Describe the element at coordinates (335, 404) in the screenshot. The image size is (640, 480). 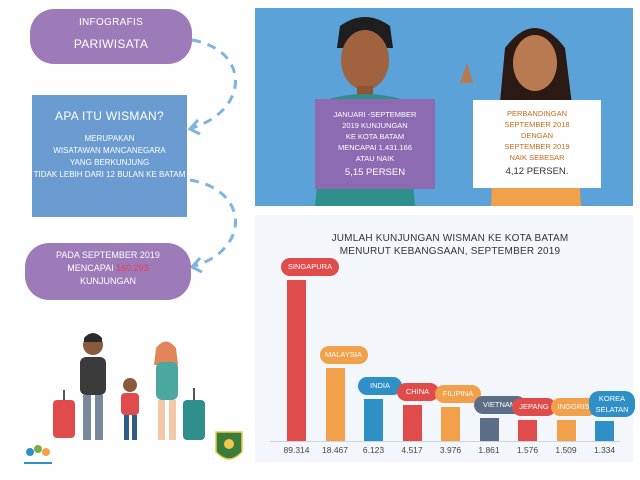
I see `bar-malaysia` at that location.